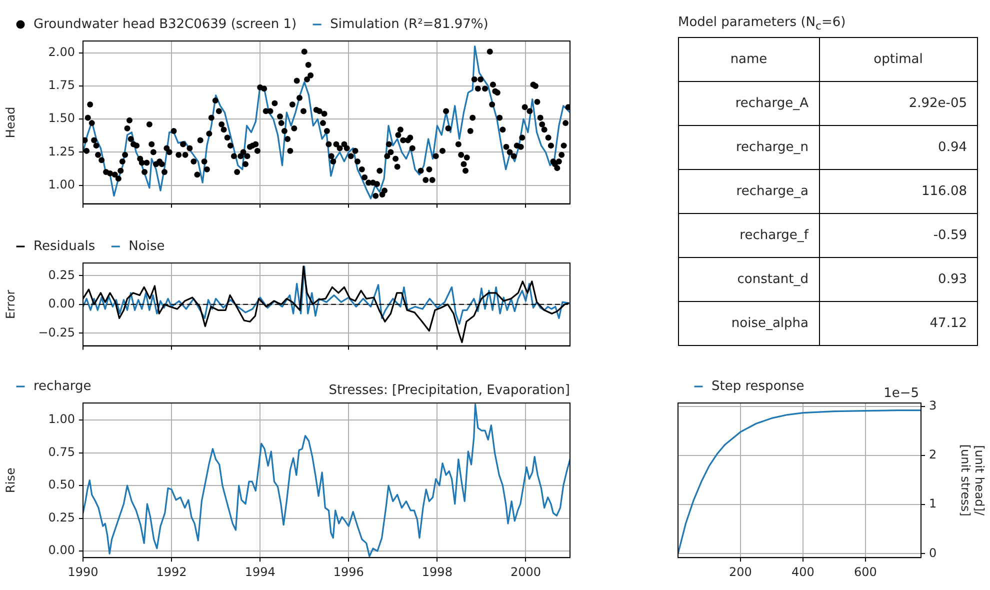 This screenshot has height=590, width=990. What do you see at coordinates (449, 390) in the screenshot?
I see `chart-title: Stresses: [Precipitation, Evaporation]` at bounding box center [449, 390].